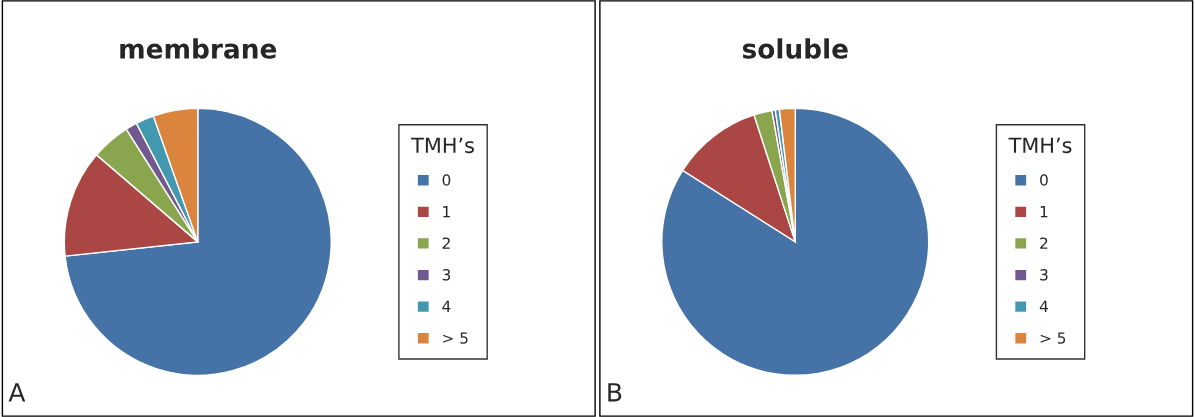 The width and height of the screenshot is (1195, 417). Describe the element at coordinates (795, 48) in the screenshot. I see `chart-title: soluble` at that location.